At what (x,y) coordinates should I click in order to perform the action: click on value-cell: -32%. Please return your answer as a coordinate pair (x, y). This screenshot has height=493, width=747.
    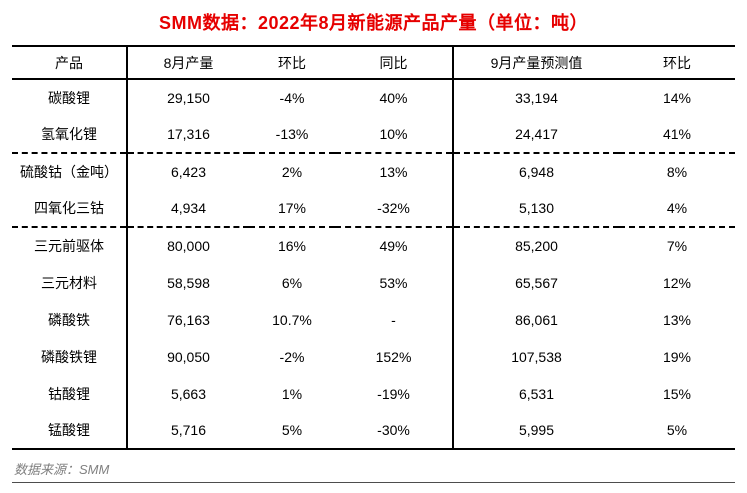
    Looking at the image, I should click on (394, 209).